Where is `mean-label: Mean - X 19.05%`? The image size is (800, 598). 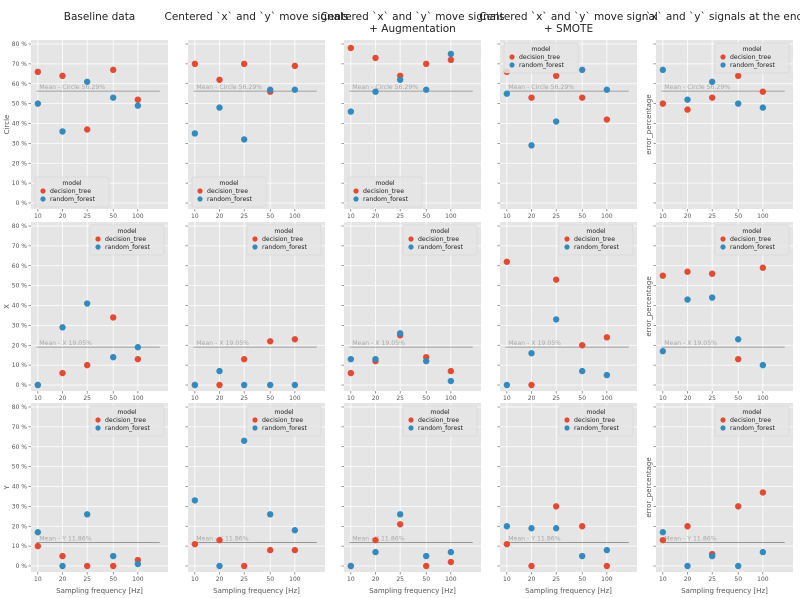 mean-label: Mean - X 19.05% is located at coordinates (534, 343).